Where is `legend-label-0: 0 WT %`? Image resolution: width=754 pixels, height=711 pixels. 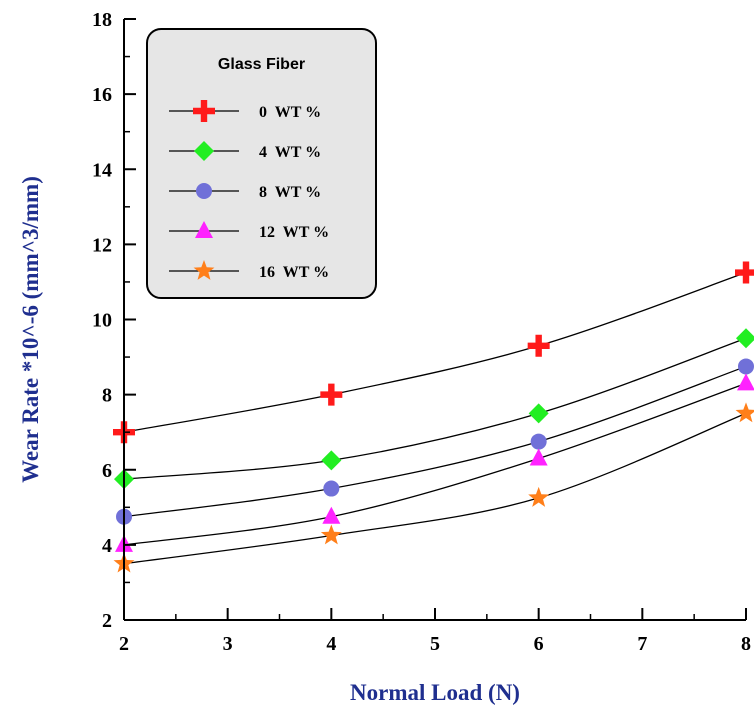
legend-label-0: 0 WT % is located at coordinates (290, 112).